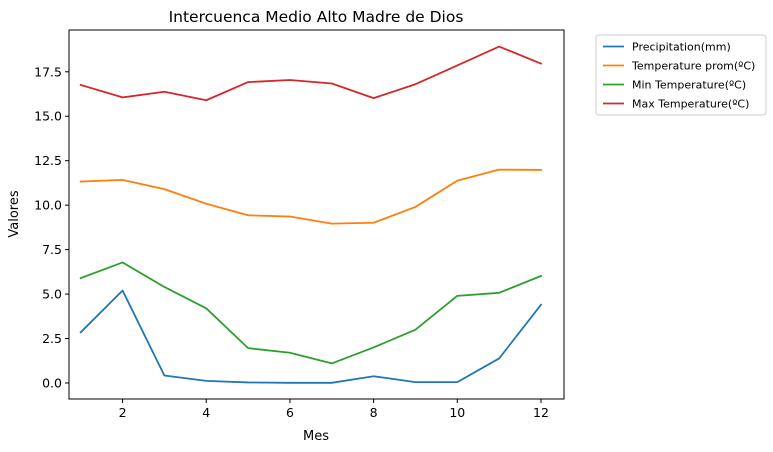 Image resolution: width=773 pixels, height=452 pixels. What do you see at coordinates (14, 213) in the screenshot?
I see `y-axis-title: Valores` at bounding box center [14, 213].